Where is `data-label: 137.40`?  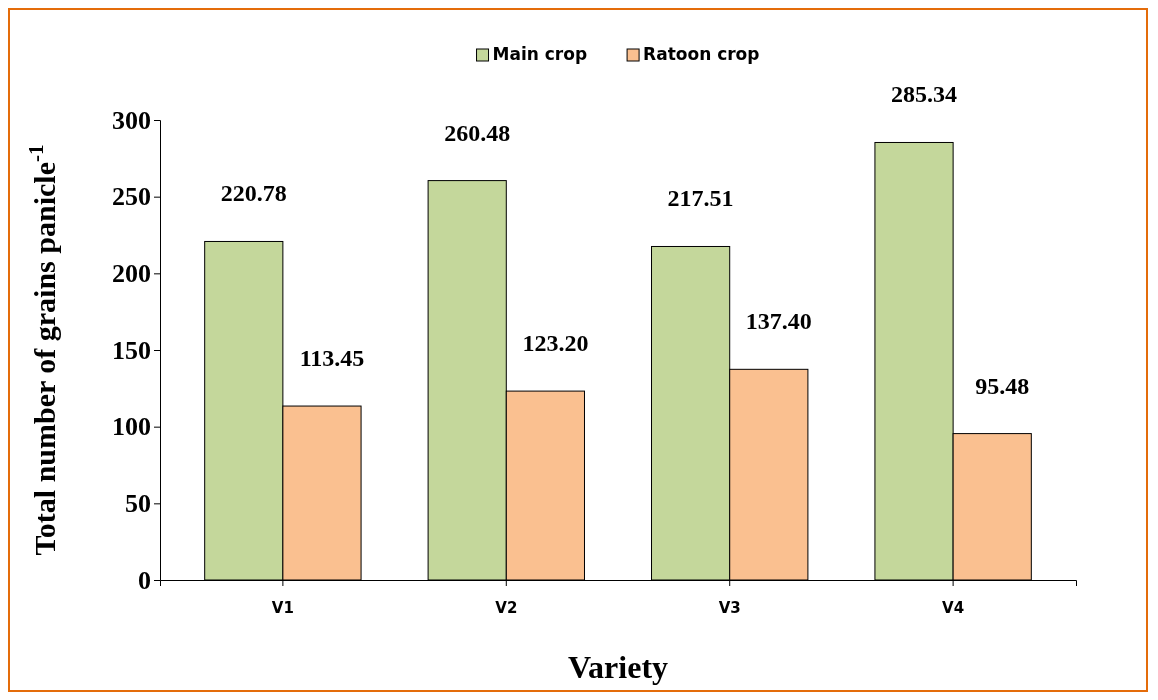
data-label: 137.40 is located at coordinates (778, 321).